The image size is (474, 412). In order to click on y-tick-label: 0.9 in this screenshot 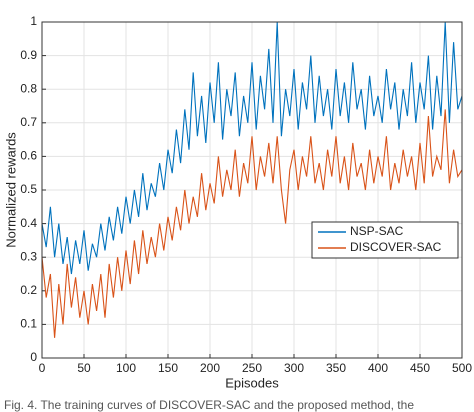, I will do `click(28, 55)`.